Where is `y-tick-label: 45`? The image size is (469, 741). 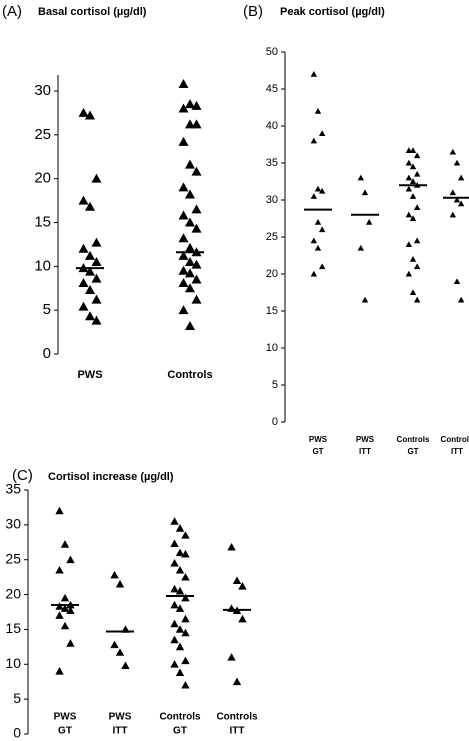
y-tick-label: 45 is located at coordinates (272, 89).